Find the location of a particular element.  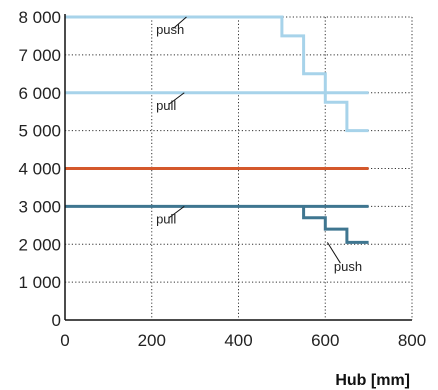

y-tick-label: 3 000 is located at coordinates (39, 206).